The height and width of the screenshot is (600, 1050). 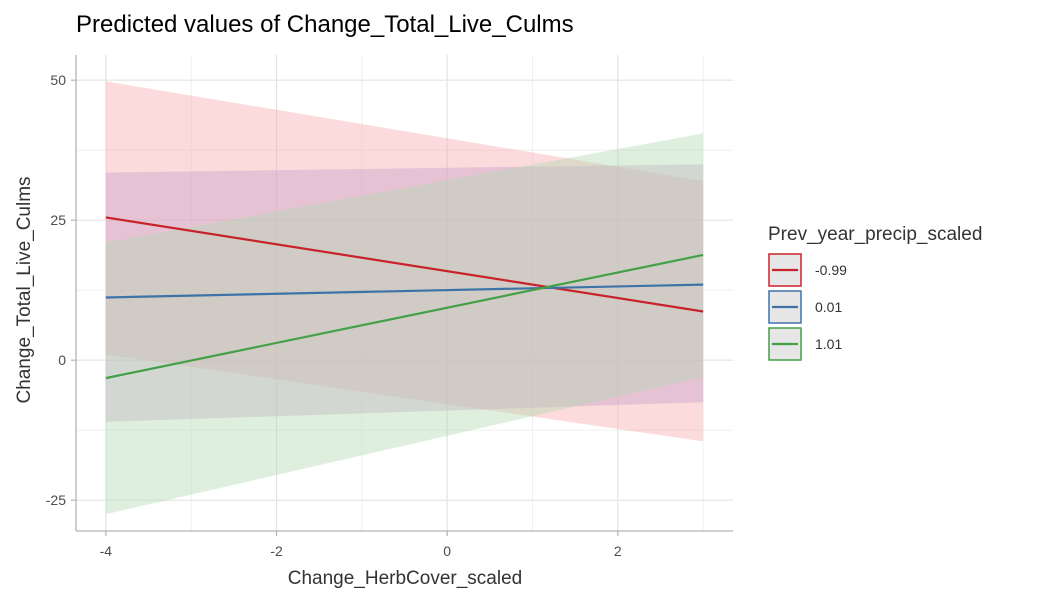 What do you see at coordinates (828, 344) in the screenshot?
I see `legend-label-3: 1.01` at bounding box center [828, 344].